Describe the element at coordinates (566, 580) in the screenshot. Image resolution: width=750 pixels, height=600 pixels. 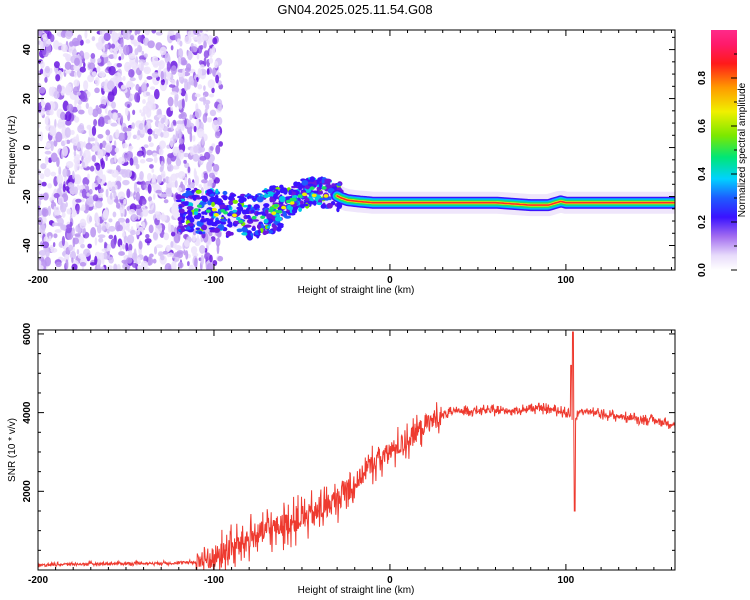
I see `snr-x-tick-label: 100` at that location.